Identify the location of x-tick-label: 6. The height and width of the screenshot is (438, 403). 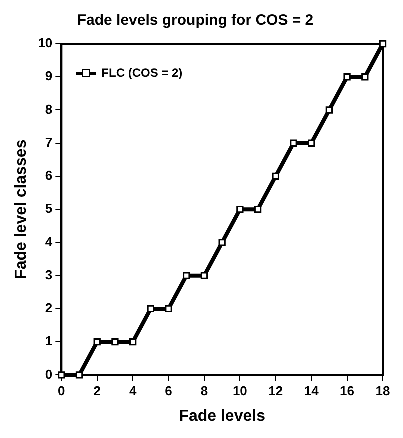
(168, 391).